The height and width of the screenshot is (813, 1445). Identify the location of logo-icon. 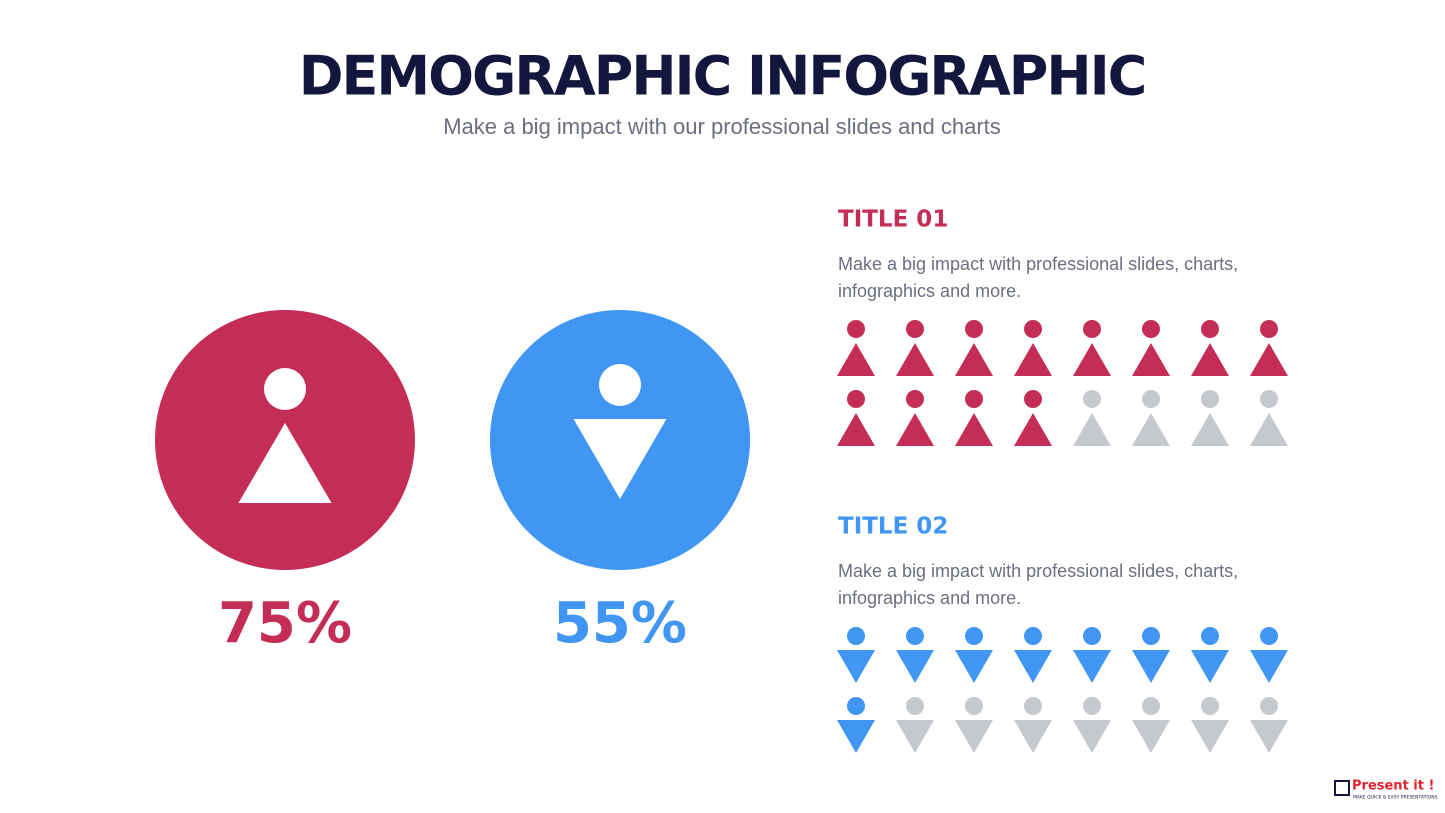
(1342, 788).